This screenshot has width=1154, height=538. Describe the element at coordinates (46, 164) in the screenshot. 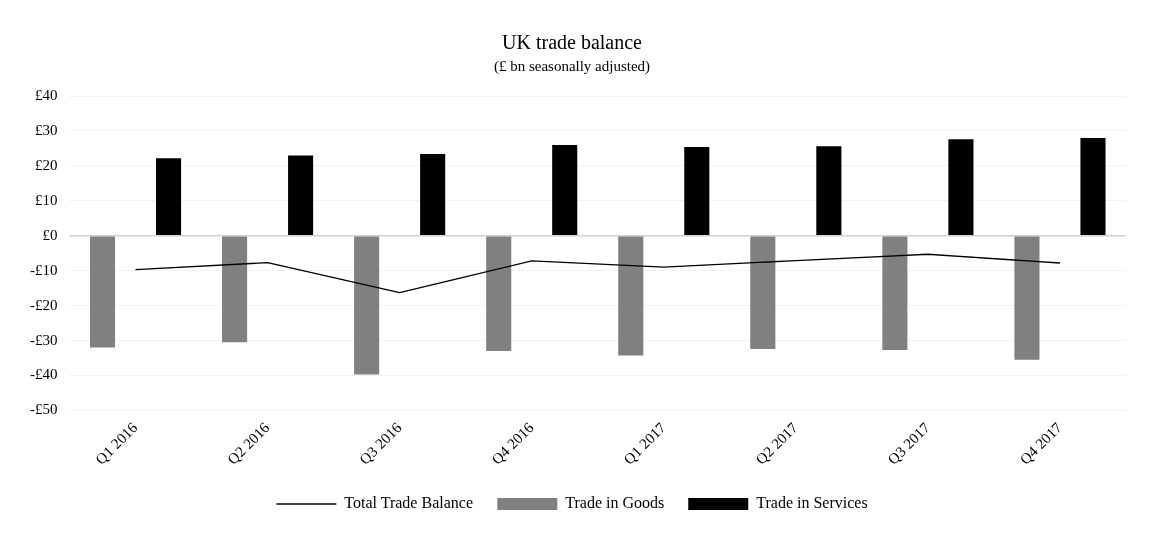

I see `y-tick-label: £20` at that location.